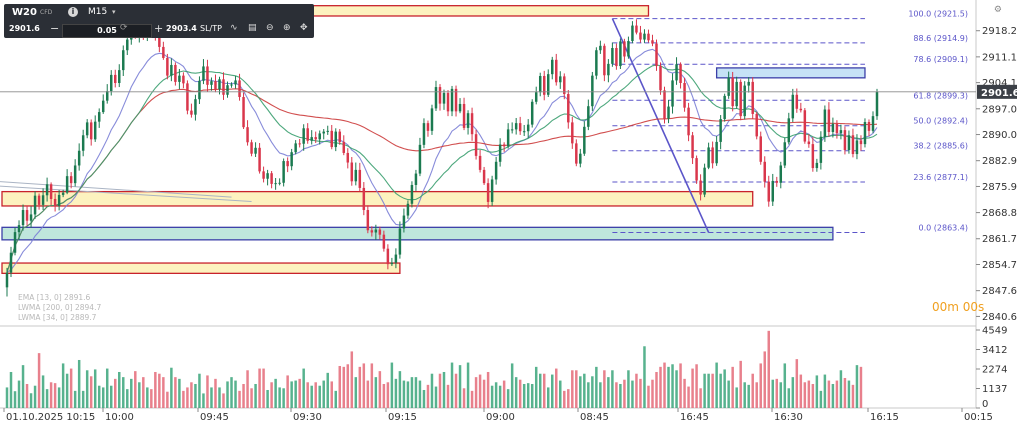 The image size is (1024, 427). Describe the element at coordinates (287, 28) in the screenshot. I see `zoom-in-icon: ⊕` at that location.